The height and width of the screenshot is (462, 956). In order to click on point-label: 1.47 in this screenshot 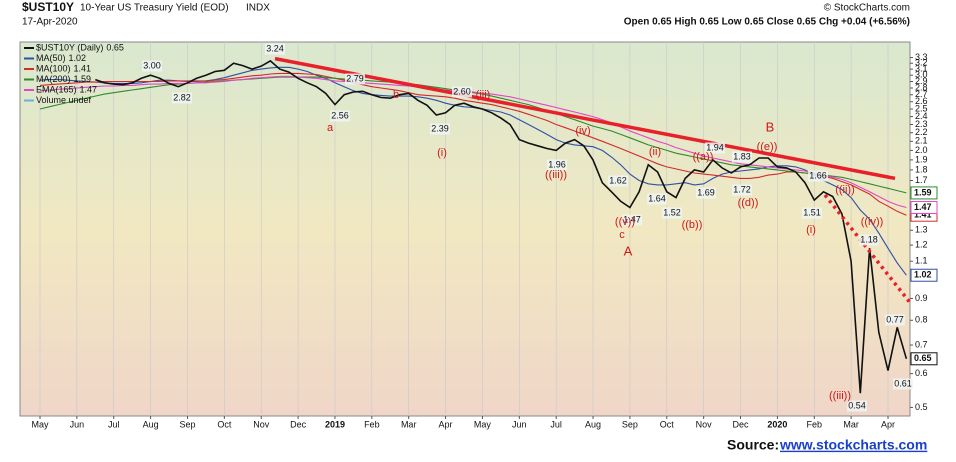, I will do `click(632, 219)`.